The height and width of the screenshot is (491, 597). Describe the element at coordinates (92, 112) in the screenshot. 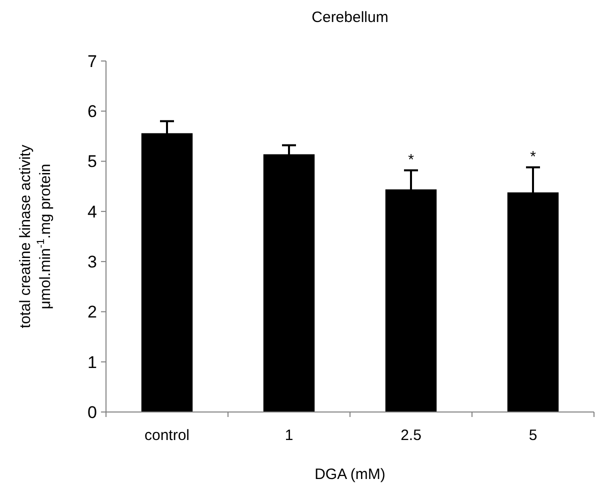

I see `y-tick-label: 6` at that location.